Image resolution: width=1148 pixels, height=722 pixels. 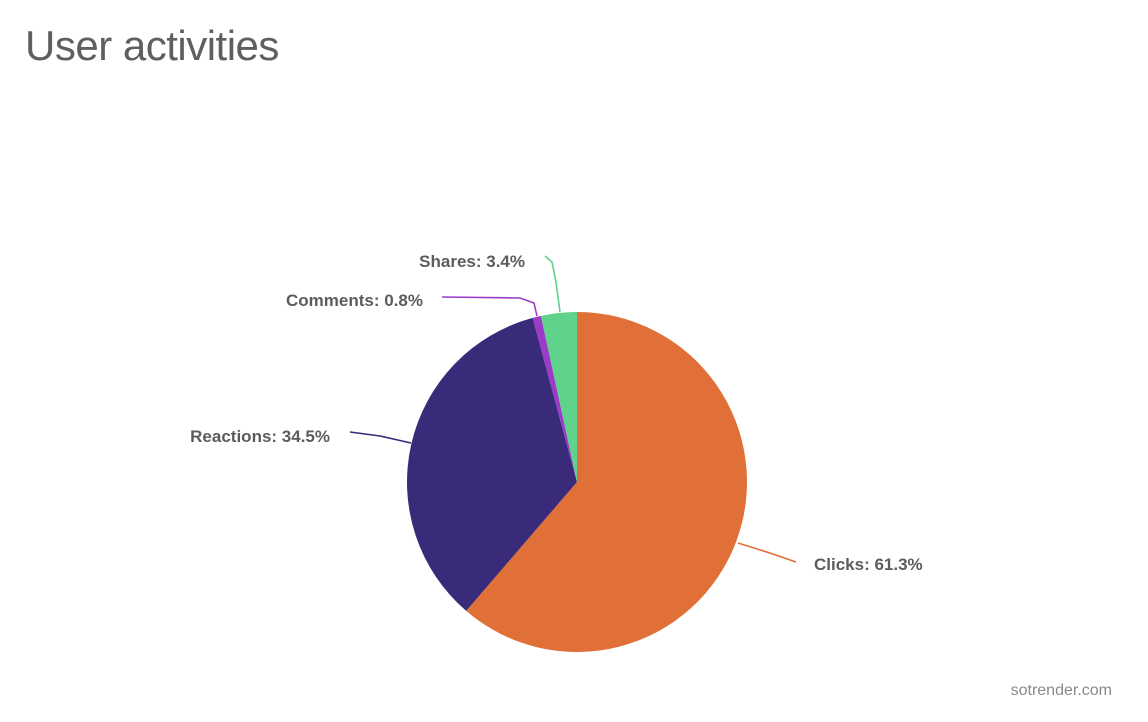 What do you see at coordinates (472, 261) in the screenshot?
I see `label-shares: Shares: 3.4%` at bounding box center [472, 261].